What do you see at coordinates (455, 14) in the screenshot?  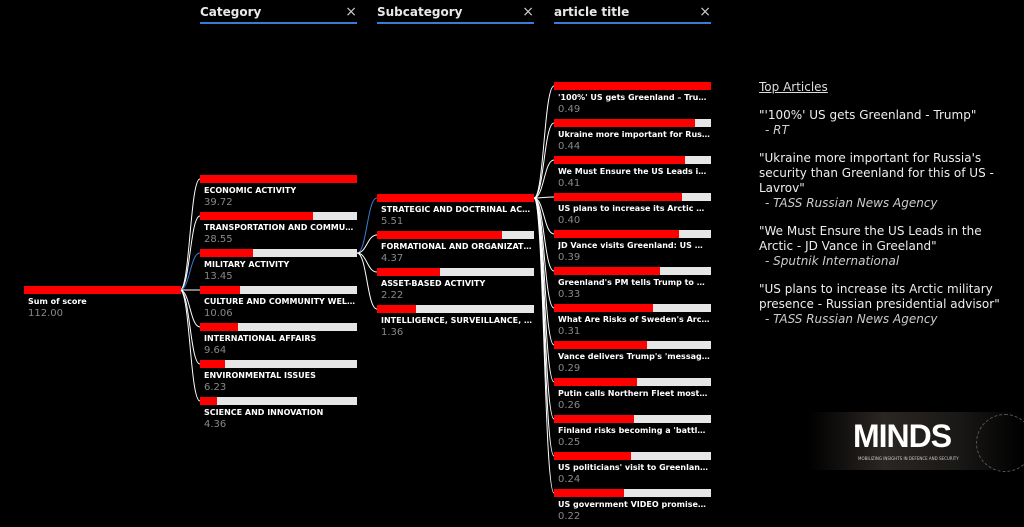 I see `subcategory-header: Subcategory ×` at bounding box center [455, 14].